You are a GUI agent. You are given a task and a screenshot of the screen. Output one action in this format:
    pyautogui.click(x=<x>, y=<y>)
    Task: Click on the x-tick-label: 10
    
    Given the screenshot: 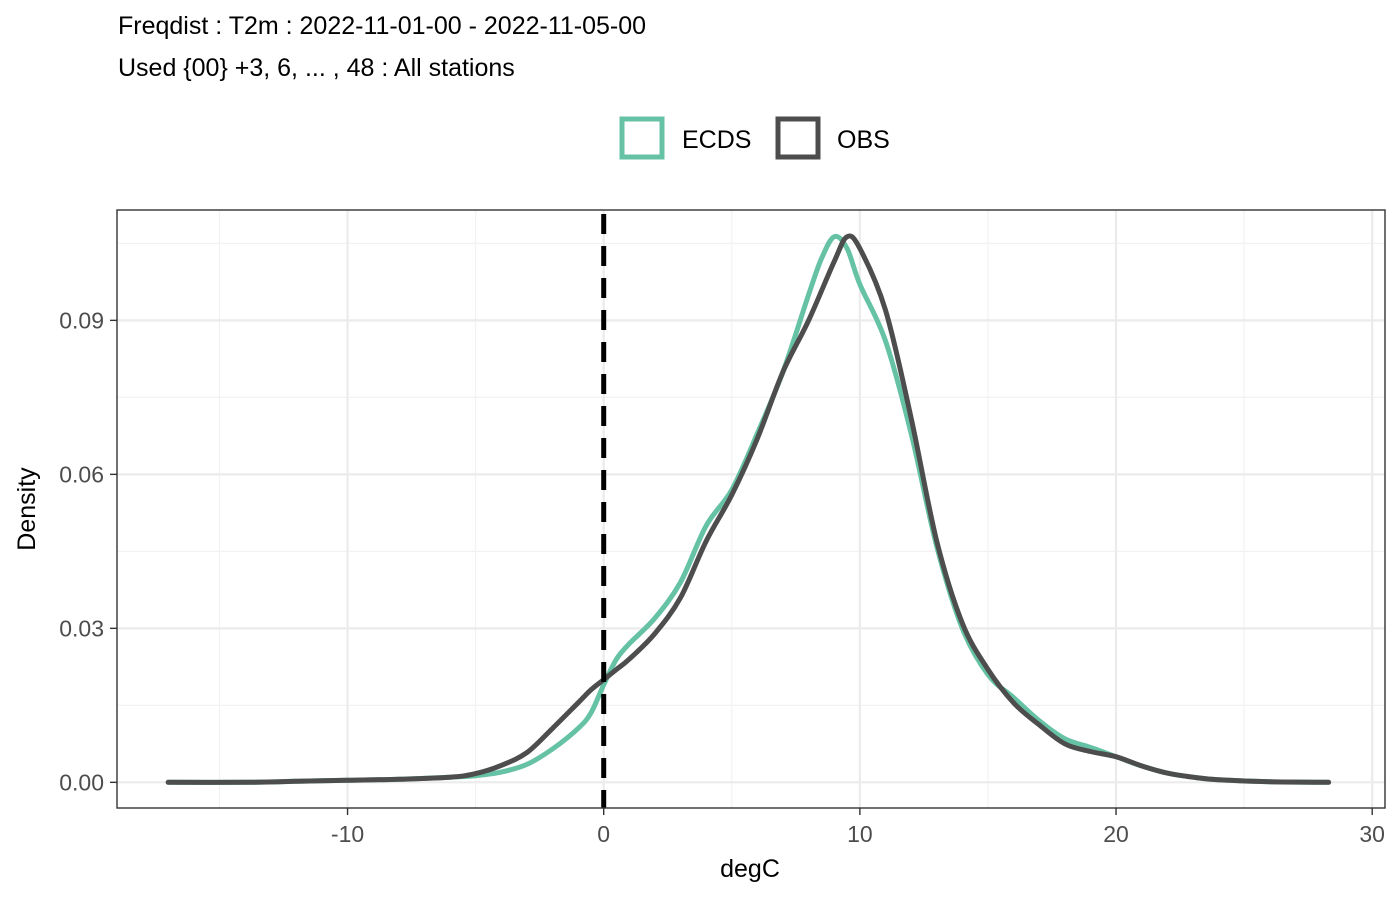 What is the action you would take?
    pyautogui.click(x=860, y=834)
    